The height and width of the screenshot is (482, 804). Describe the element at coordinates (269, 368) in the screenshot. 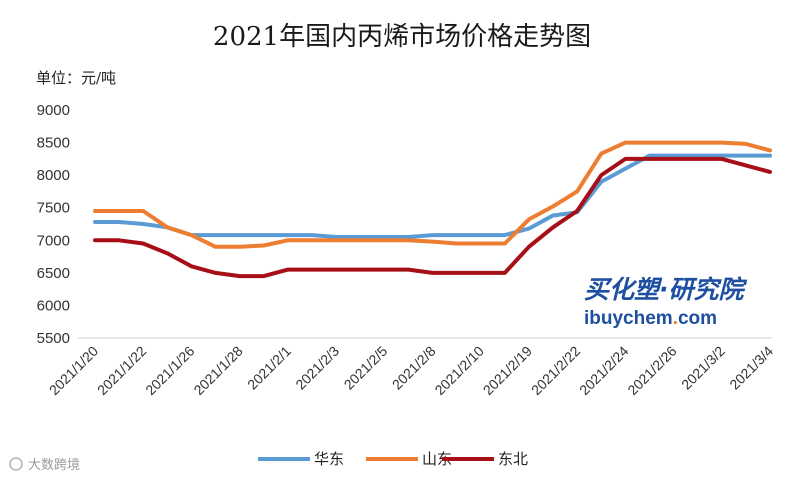

I see `x-tick-label: 2021/2/1` at that location.